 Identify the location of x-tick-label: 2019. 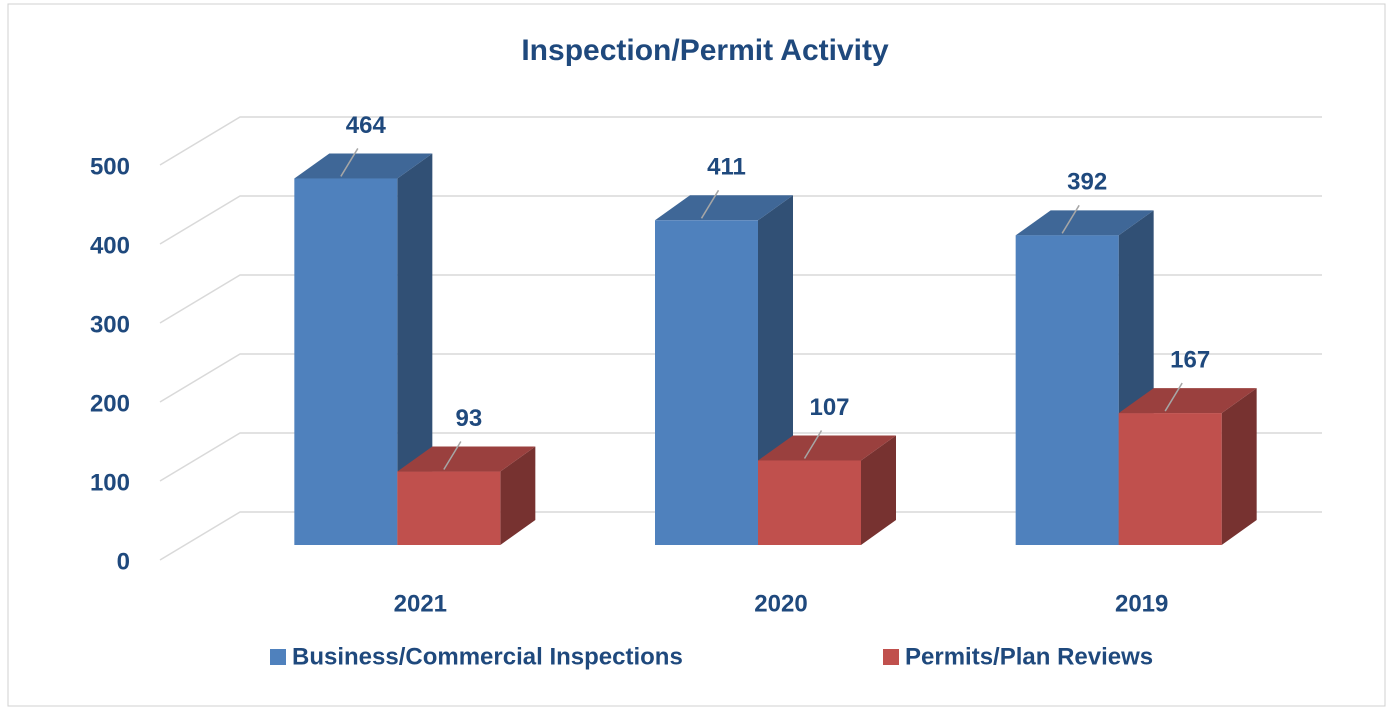
(1141, 603).